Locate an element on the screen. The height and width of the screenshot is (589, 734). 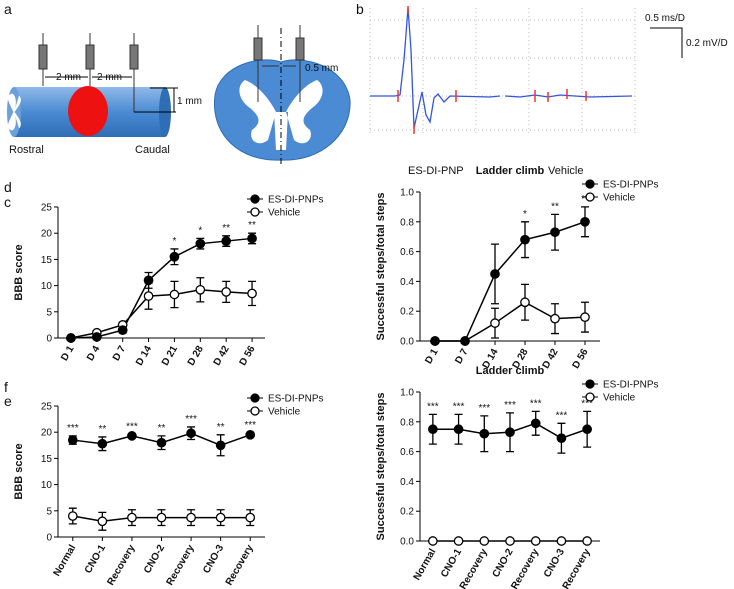
panel-letter: d is located at coordinates (8, 187).